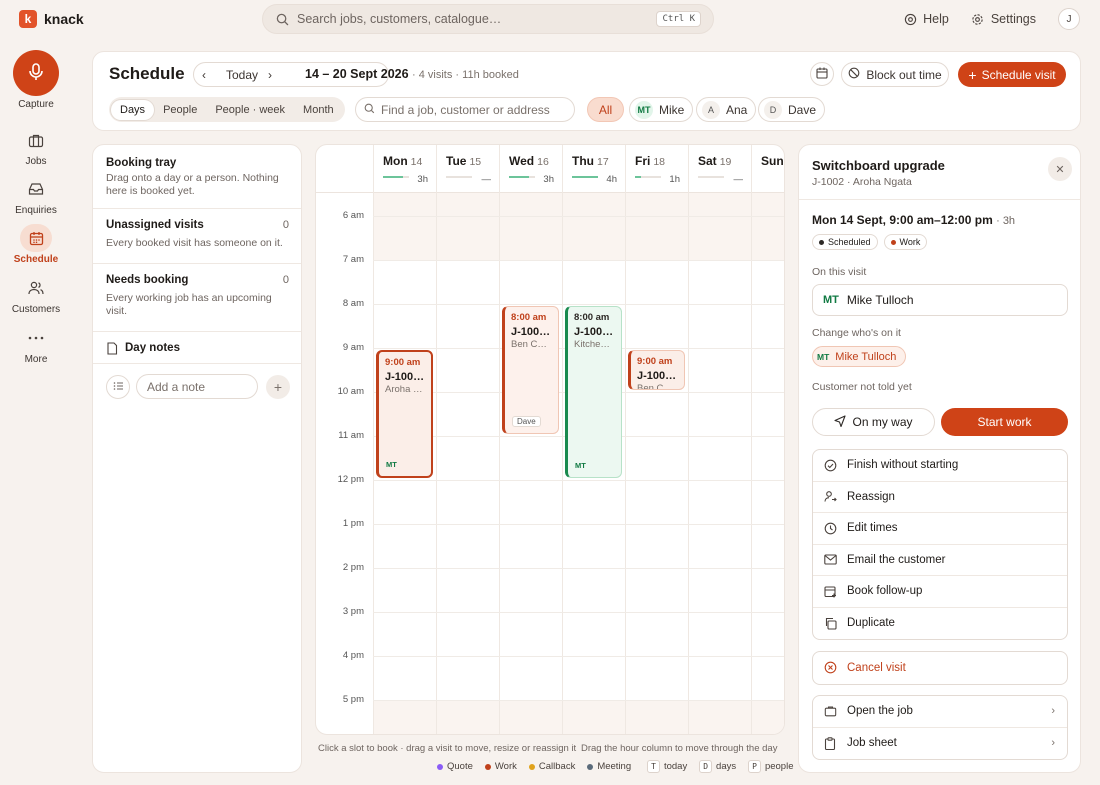 The image size is (1100, 785). Describe the element at coordinates (404, 169) in the screenshot. I see `day-header-mon: Mon 14 3h` at that location.